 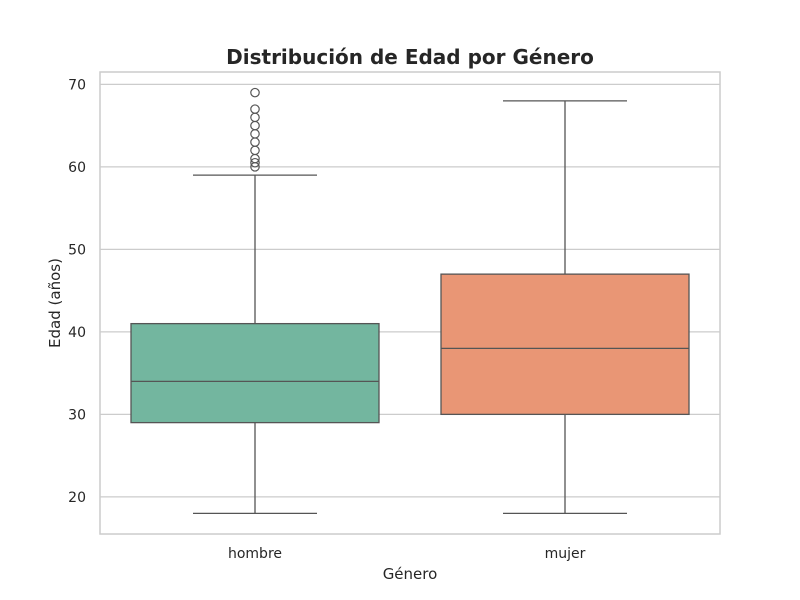 I want to click on y-tick-label: 30, so click(x=77, y=415).